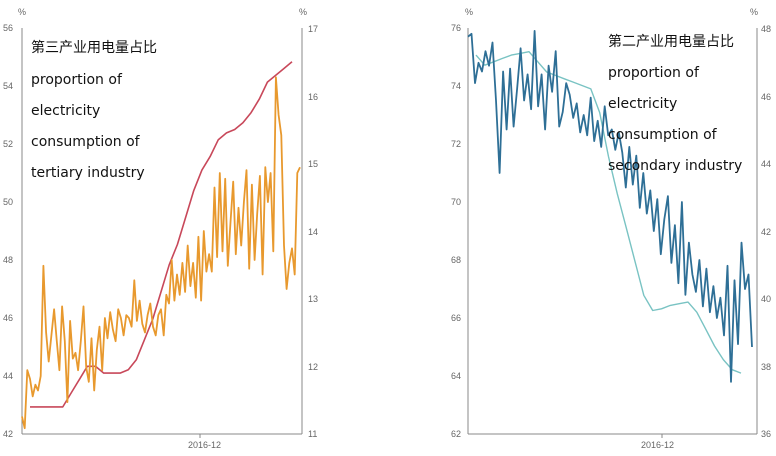 The image size is (776, 456). I want to click on y-right-ticks: 11 12 13 14 15 16 17, so click(313, 231).